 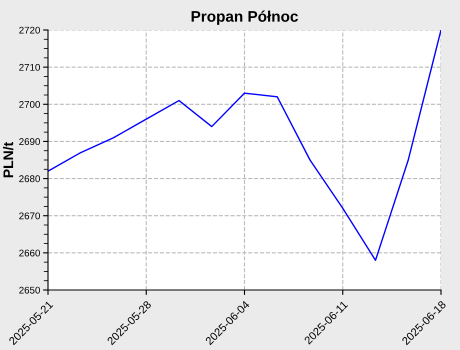 I want to click on y-tick-label: 2700, so click(x=29, y=104).